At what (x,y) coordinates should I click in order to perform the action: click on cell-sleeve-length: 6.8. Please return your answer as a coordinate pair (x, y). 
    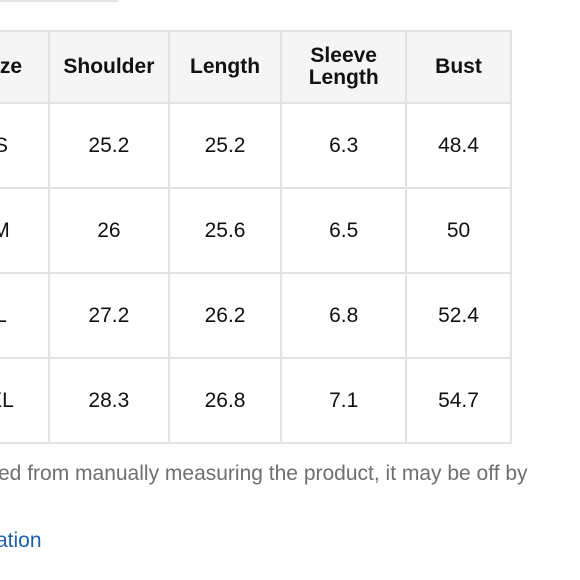
    Looking at the image, I should click on (344, 315).